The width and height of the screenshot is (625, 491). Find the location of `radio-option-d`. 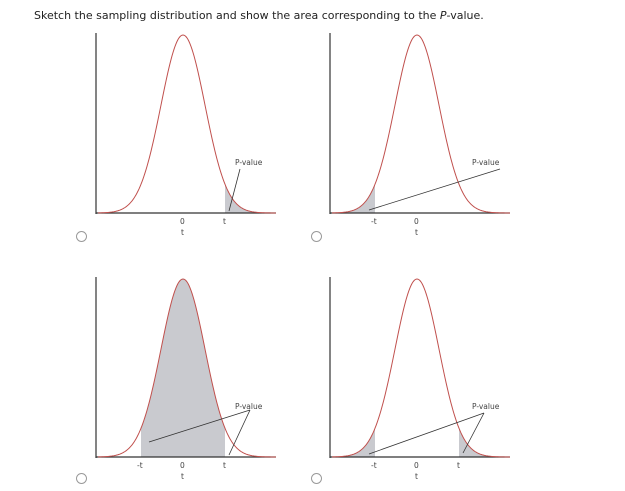

radio-option-d is located at coordinates (316, 478).